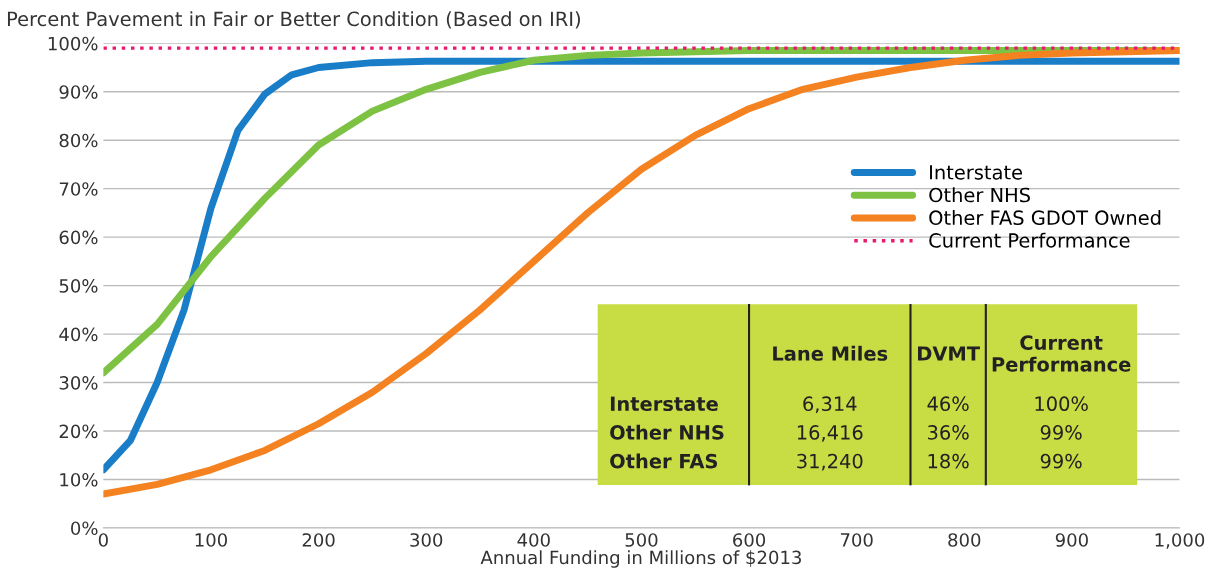 This screenshot has width=1216, height=577. What do you see at coordinates (1061, 353) in the screenshot?
I see `annotation: Current Performance` at bounding box center [1061, 353].